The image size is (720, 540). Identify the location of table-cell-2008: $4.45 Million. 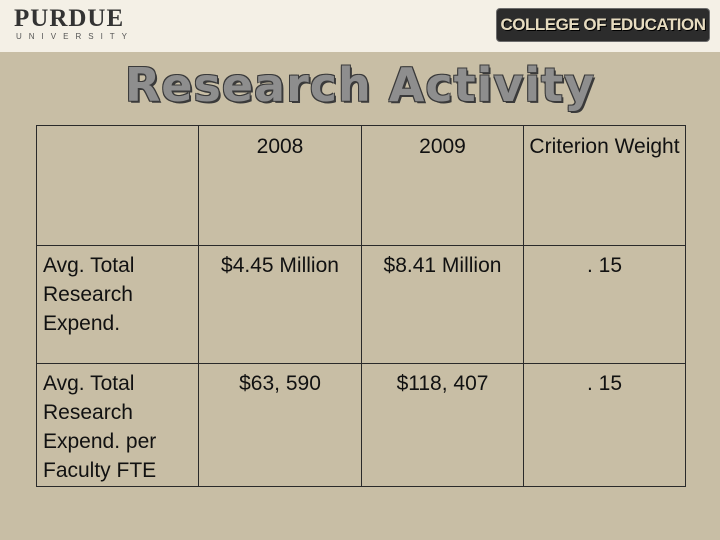
(280, 265).